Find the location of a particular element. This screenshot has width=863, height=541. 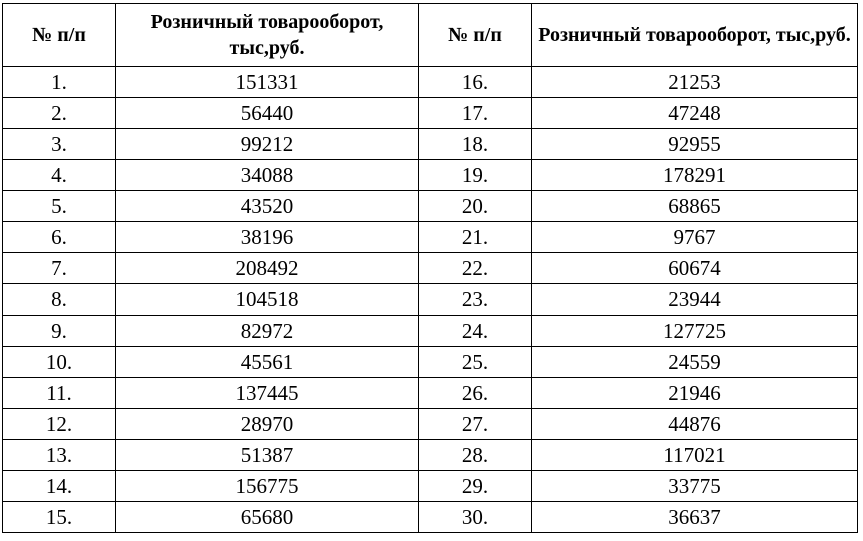

header-value-left-label: Розничный товарооборот, тыс,руб. is located at coordinates (267, 35).